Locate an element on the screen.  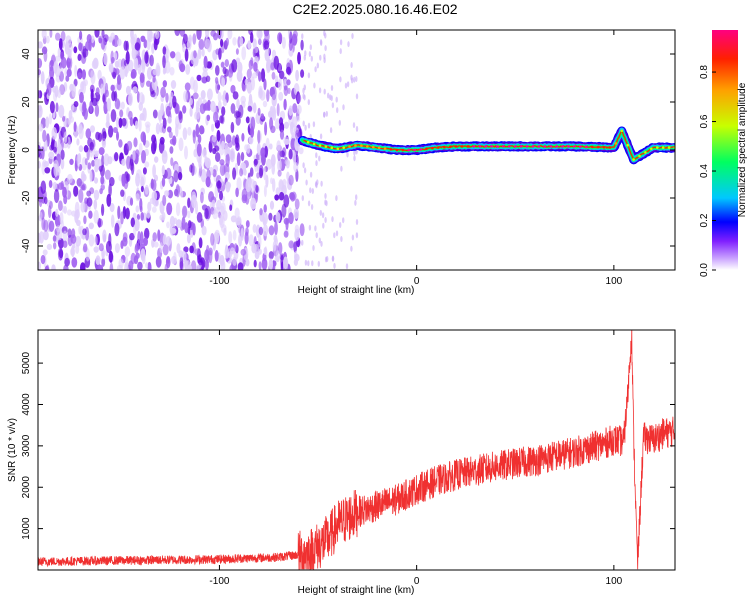
signal-band is located at coordinates (486, 145).